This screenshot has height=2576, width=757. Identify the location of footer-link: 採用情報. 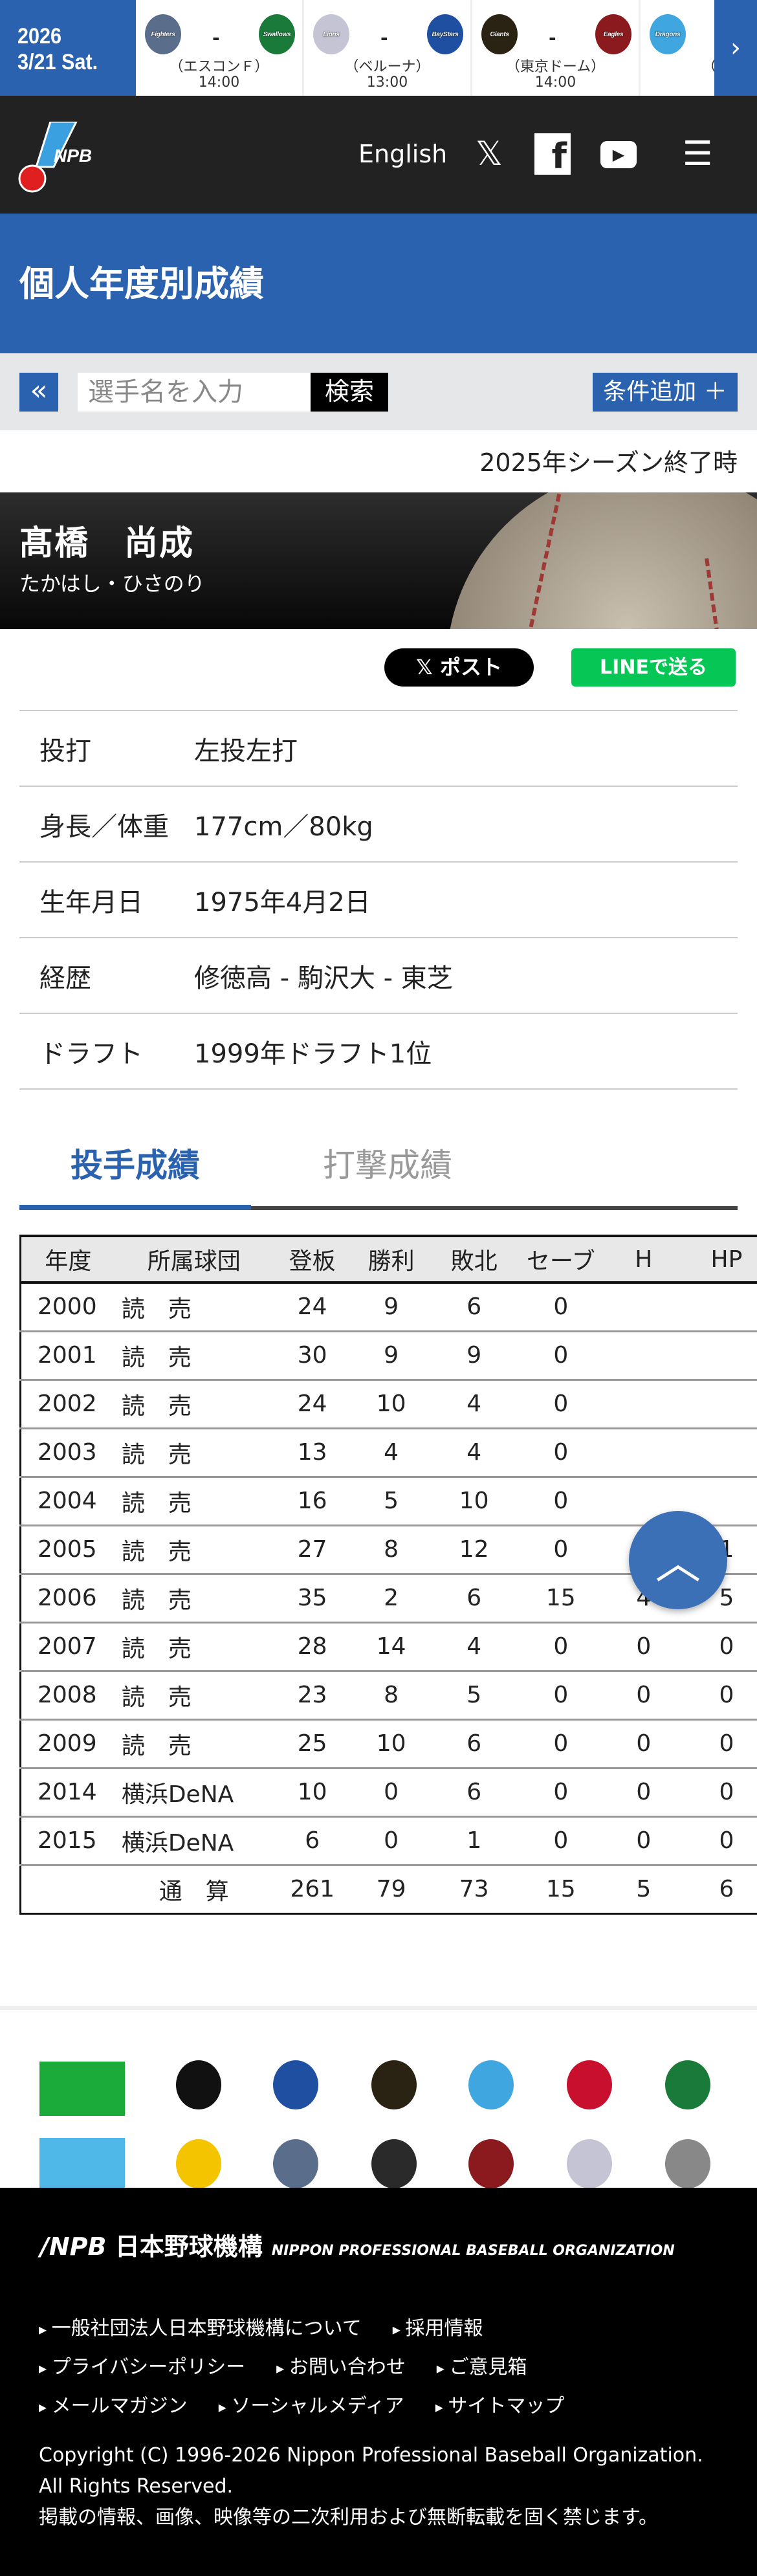
(438, 2326).